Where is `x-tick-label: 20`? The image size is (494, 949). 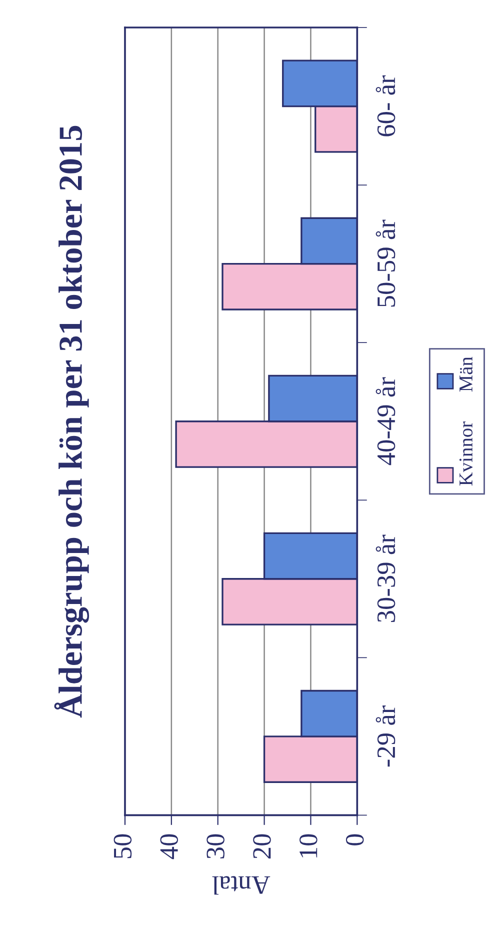
x-tick-label: 20 is located at coordinates (262, 846).